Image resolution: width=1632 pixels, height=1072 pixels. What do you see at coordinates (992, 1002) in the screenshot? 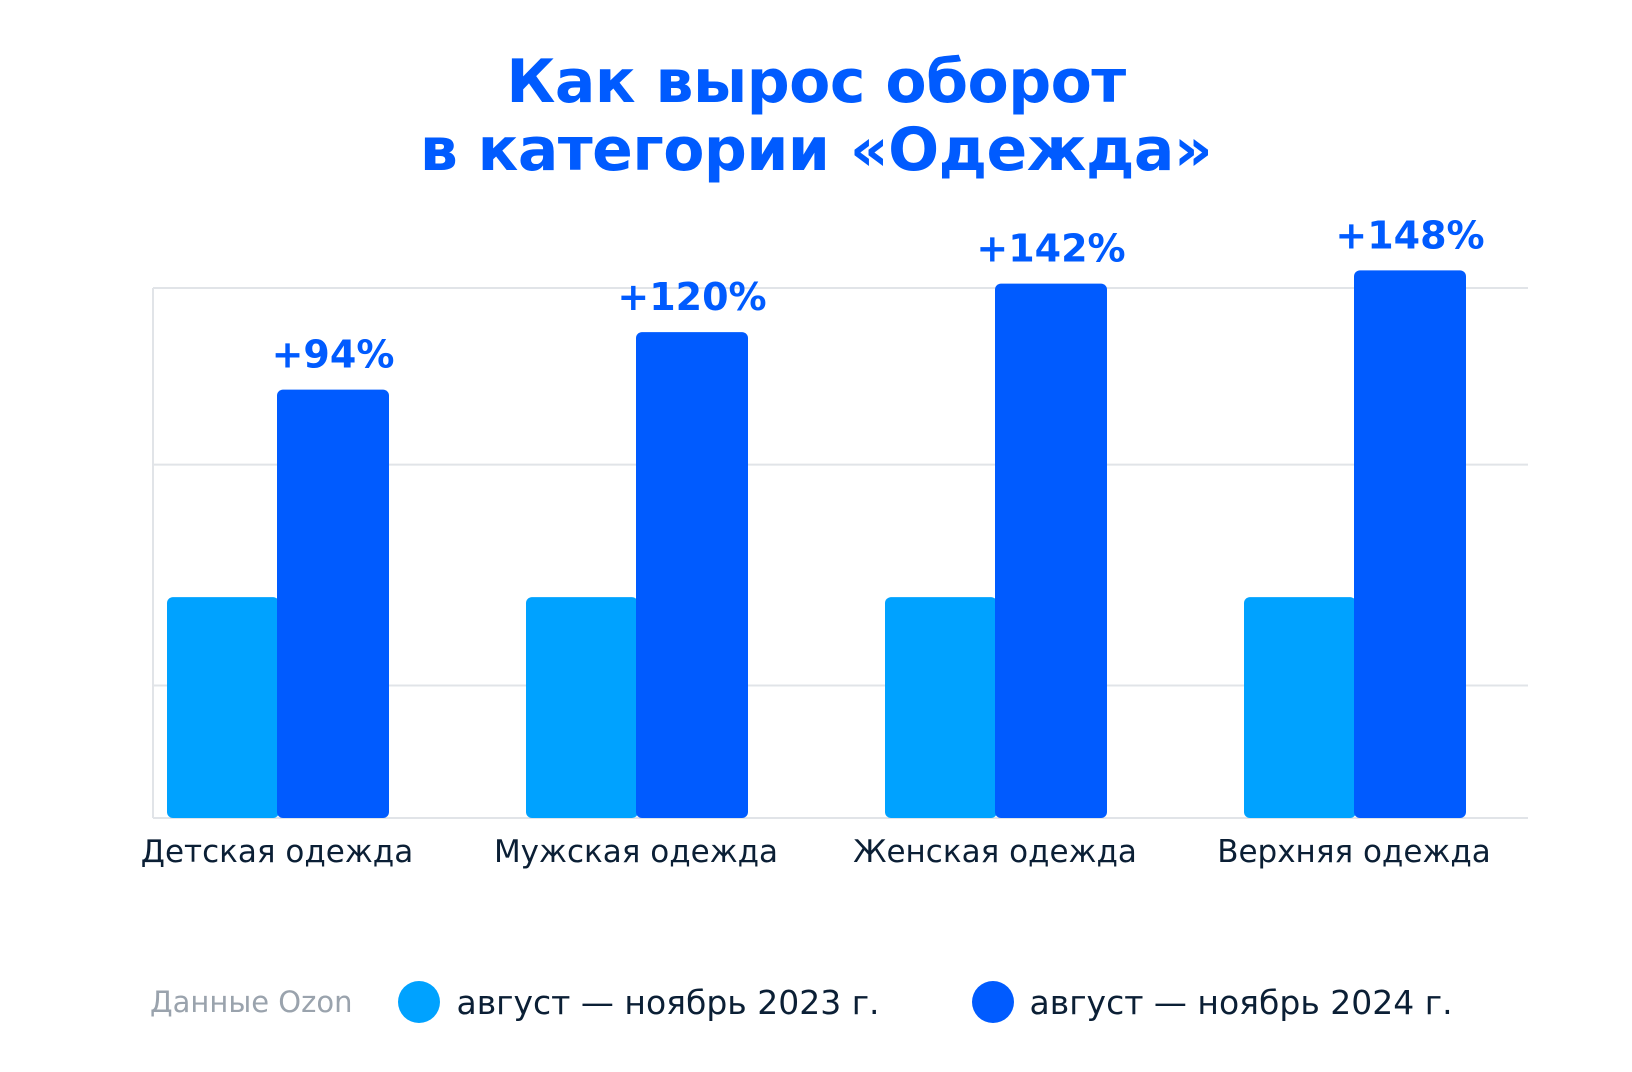
I see `legend-swatch-2024` at bounding box center [992, 1002].